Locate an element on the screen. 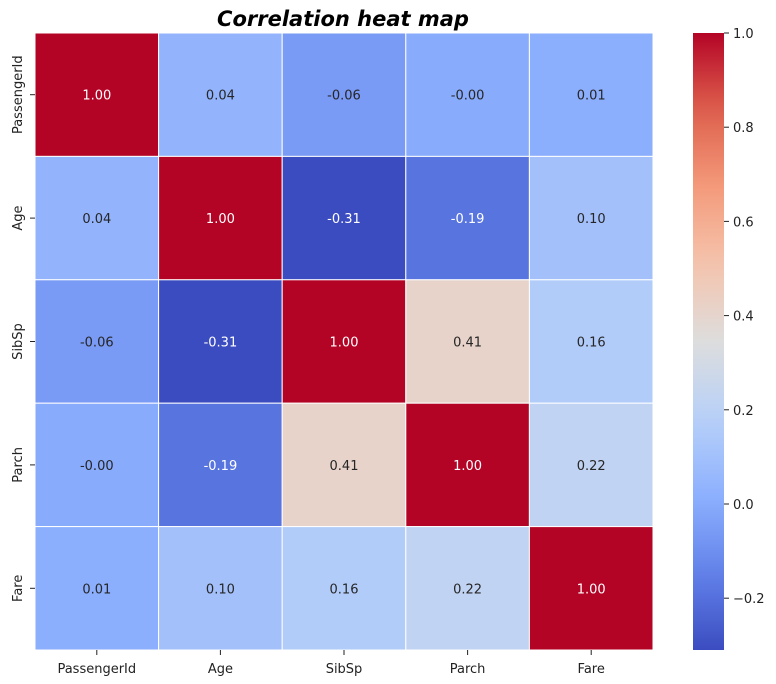 This screenshot has width=776, height=684. colorbar-tick-label: 0.6 is located at coordinates (743, 222).